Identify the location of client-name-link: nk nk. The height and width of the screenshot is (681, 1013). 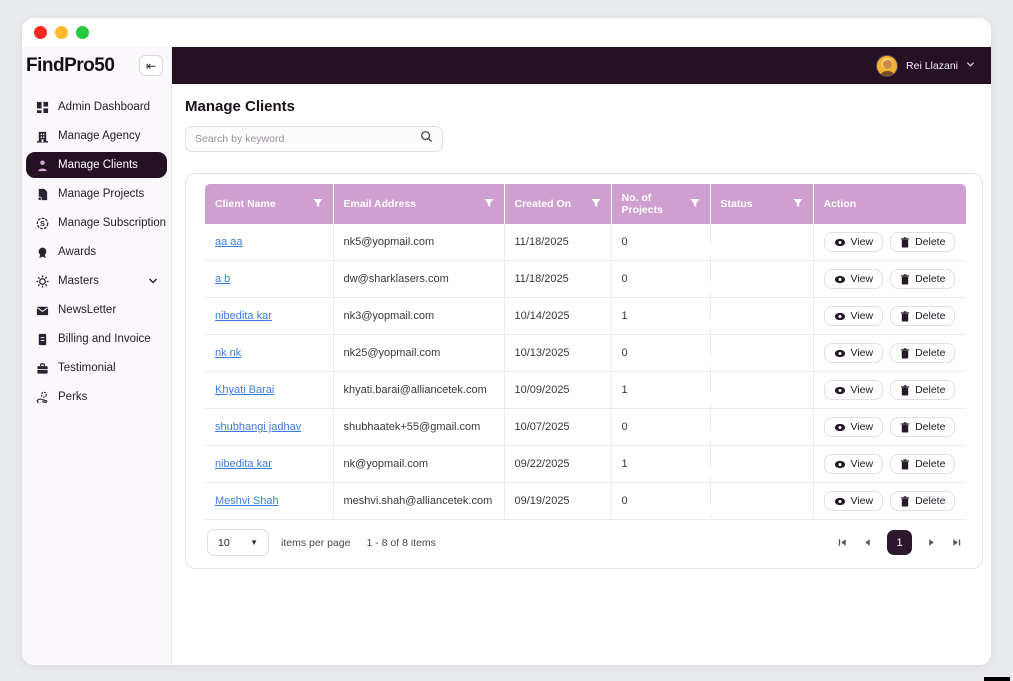
(228, 353).